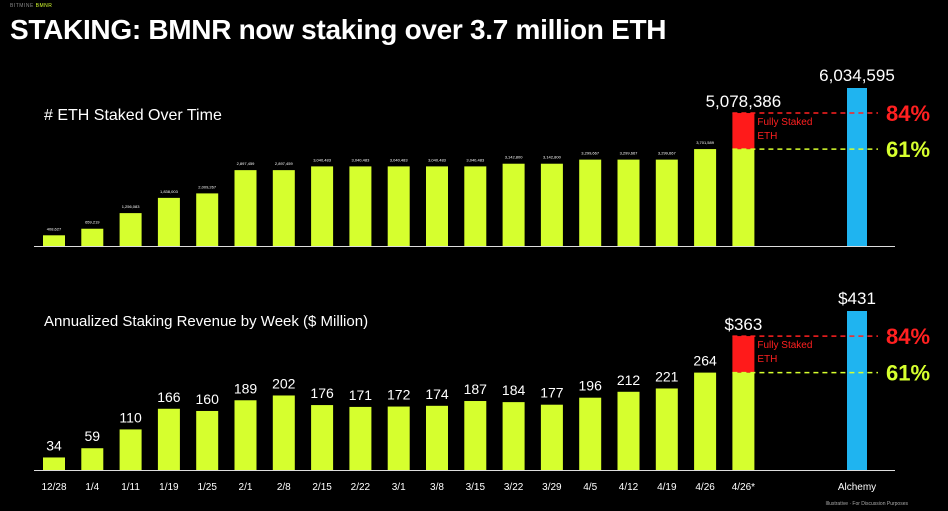 The height and width of the screenshot is (511, 948). What do you see at coordinates (130, 417) in the screenshot?
I see `p2-value-label-2: 110` at bounding box center [130, 417].